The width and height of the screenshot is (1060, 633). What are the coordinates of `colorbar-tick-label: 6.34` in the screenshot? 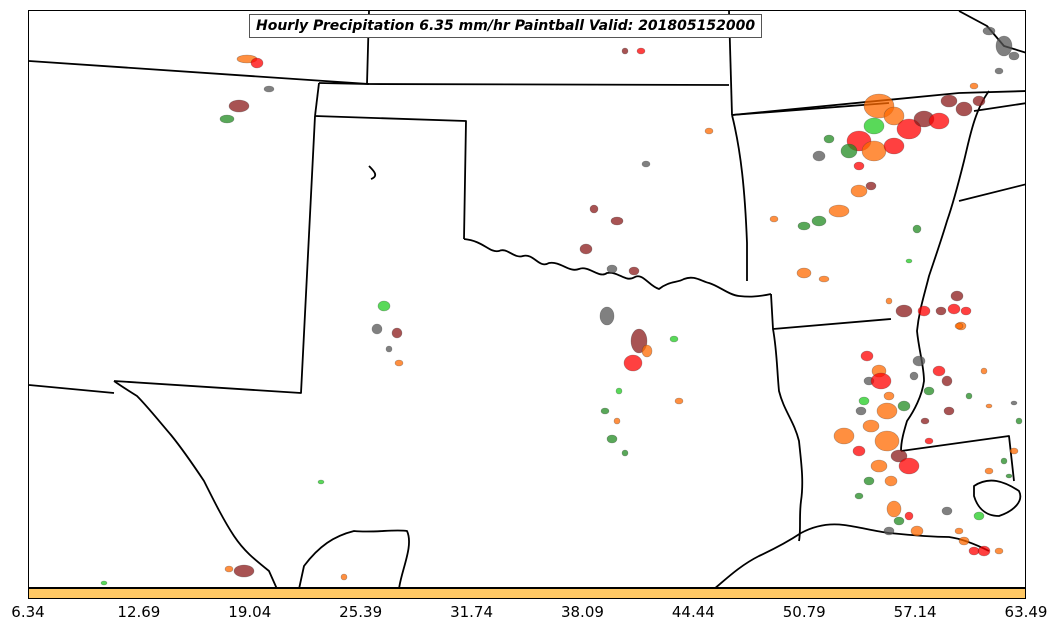 It's located at (28, 612).